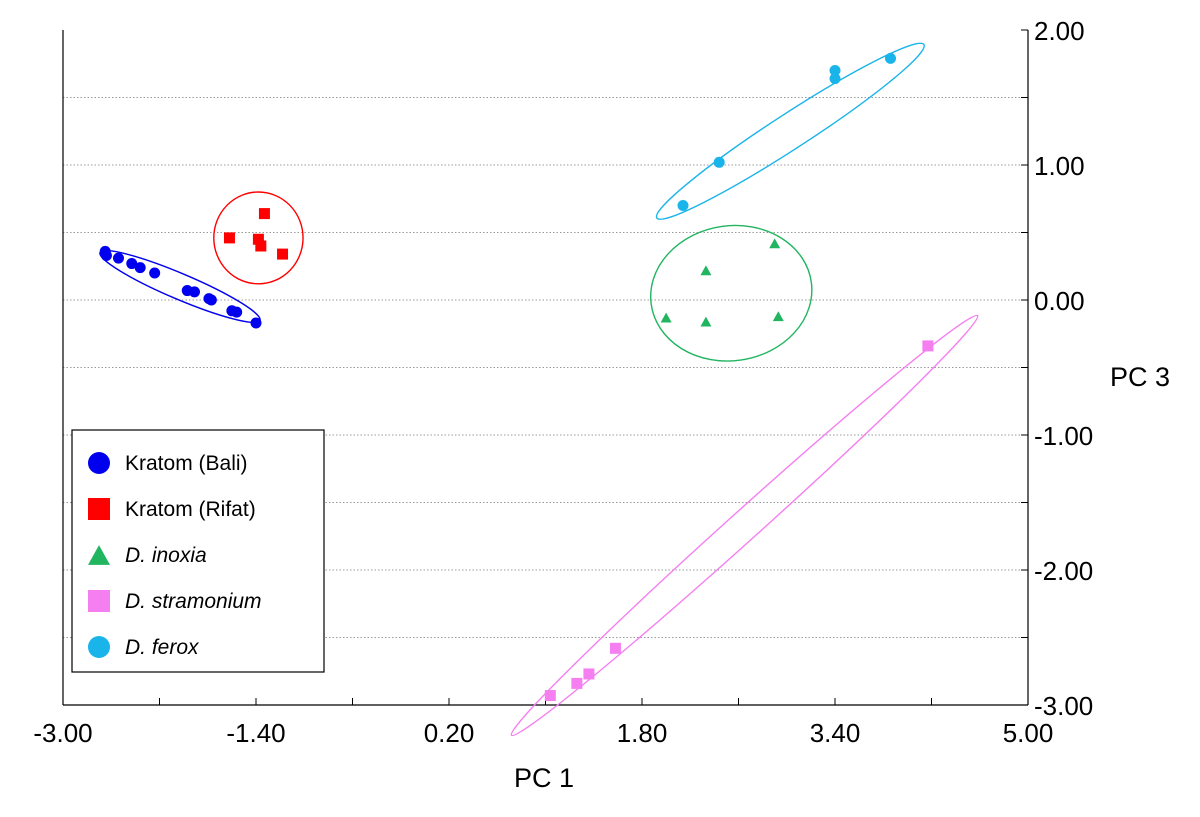 This screenshot has width=1200, height=817. I want to click on legend-item: Kratom (Bali), so click(168, 463).